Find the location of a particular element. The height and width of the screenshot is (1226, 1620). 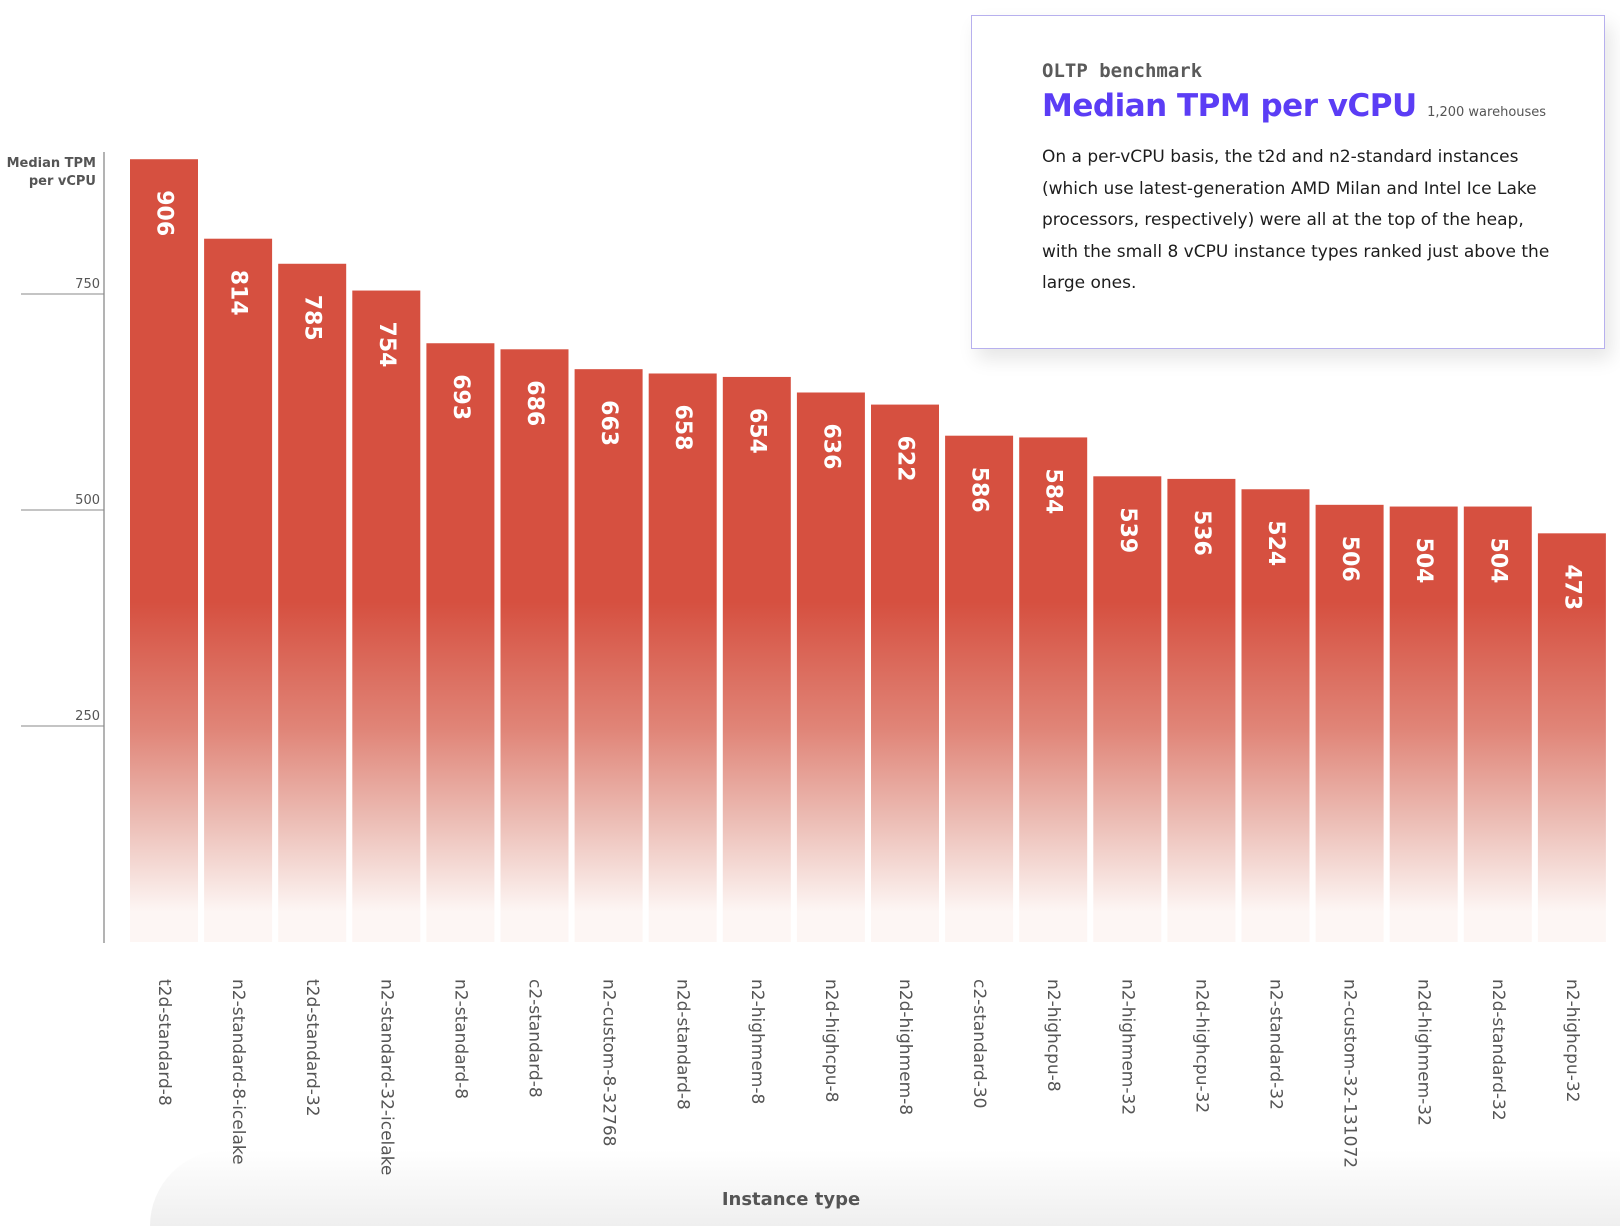

x-tick-label: n2d-highcpu-32 is located at coordinates (1201, 1046).